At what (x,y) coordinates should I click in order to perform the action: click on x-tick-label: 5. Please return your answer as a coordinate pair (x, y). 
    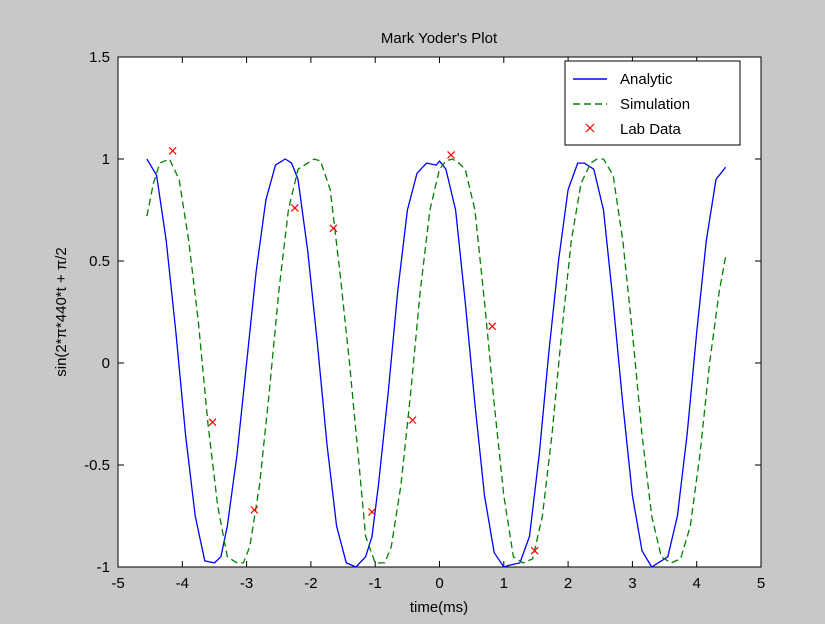
    Looking at the image, I should click on (761, 583).